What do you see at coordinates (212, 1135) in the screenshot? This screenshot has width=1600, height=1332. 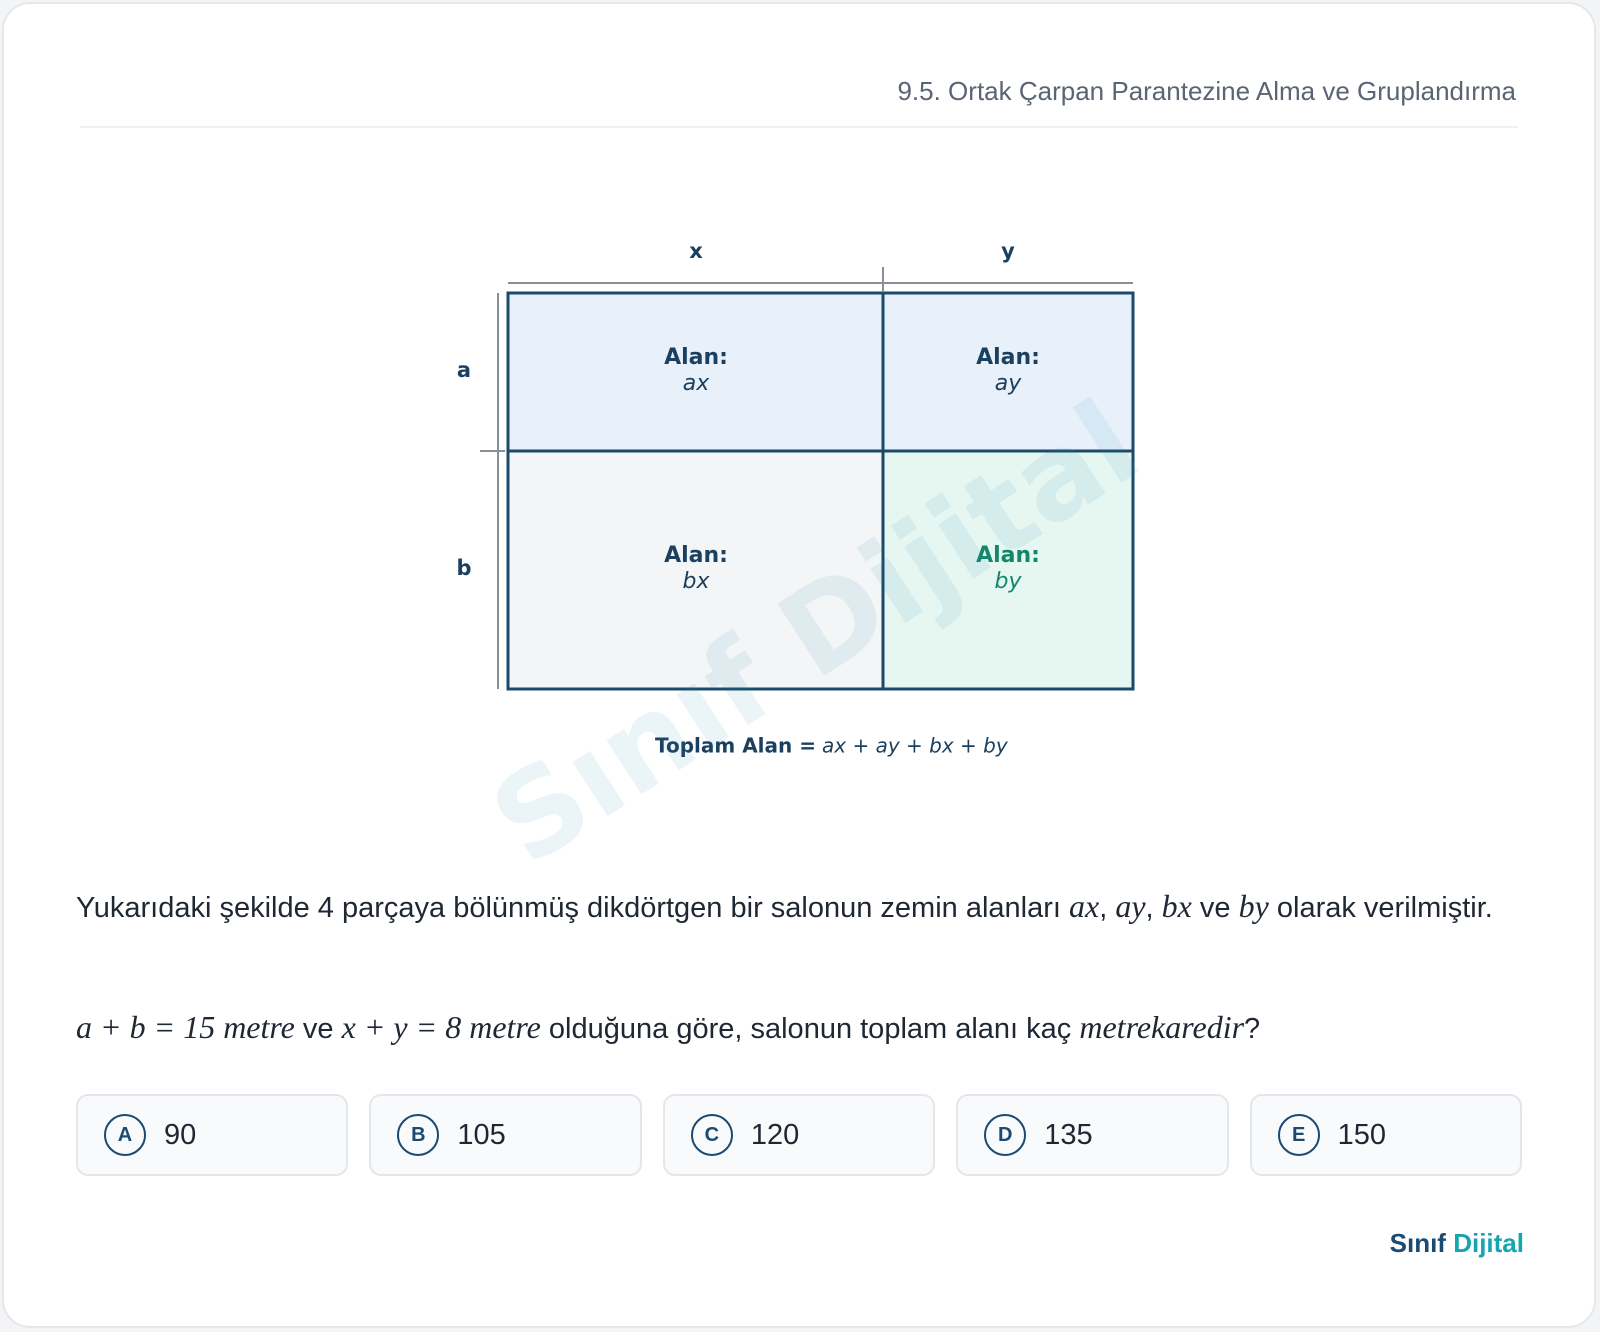 I see `option: A 90` at bounding box center [212, 1135].